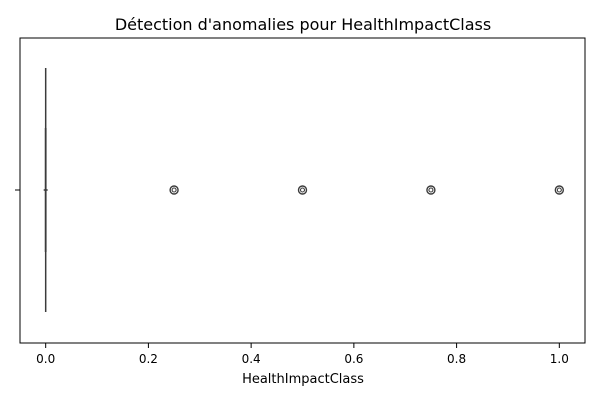 This screenshot has height=404, width=600. What do you see at coordinates (303, 379) in the screenshot?
I see `x-axis-label: HealthImpactClass` at bounding box center [303, 379].